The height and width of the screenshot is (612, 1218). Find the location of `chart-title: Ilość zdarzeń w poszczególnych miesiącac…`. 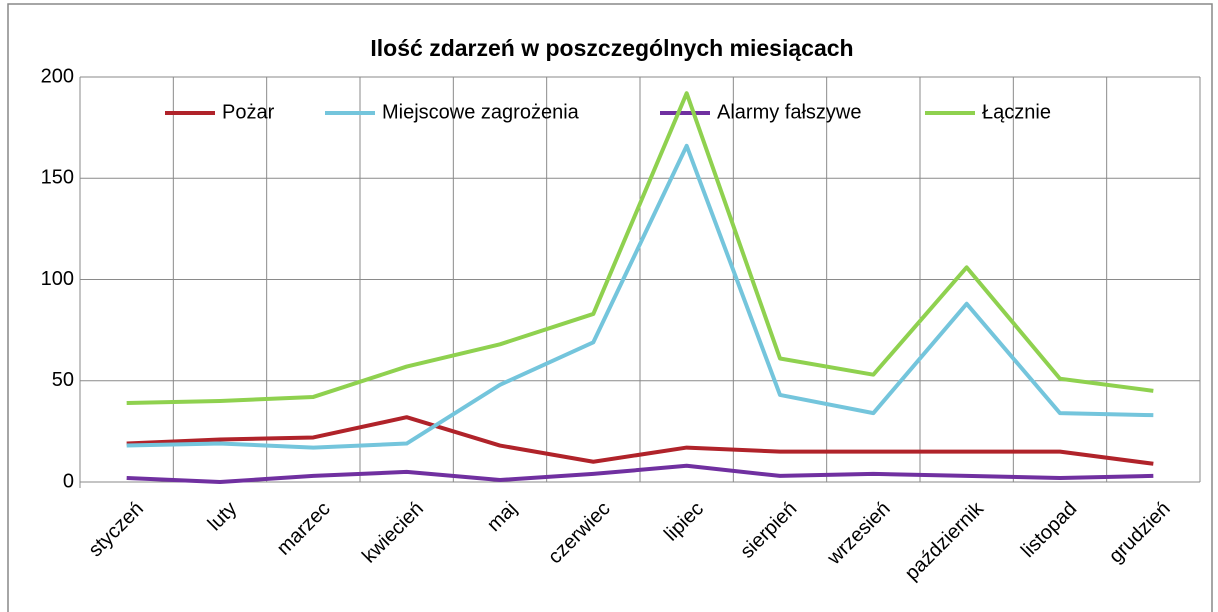

chart-title: Ilość zdarzeń w poszczególnych miesiącac… is located at coordinates (611, 48).